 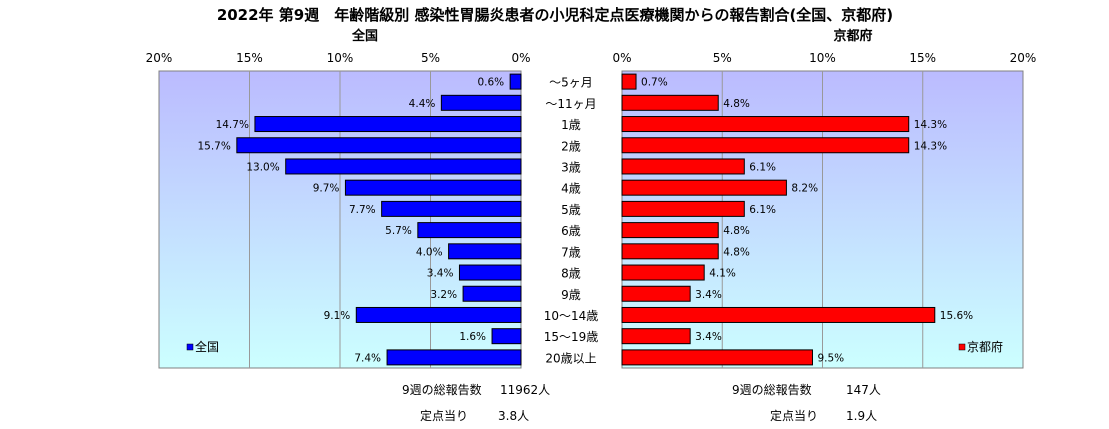 What do you see at coordinates (822, 58) in the screenshot?
I see `tick-label-kyoto: 10%` at bounding box center [822, 58].